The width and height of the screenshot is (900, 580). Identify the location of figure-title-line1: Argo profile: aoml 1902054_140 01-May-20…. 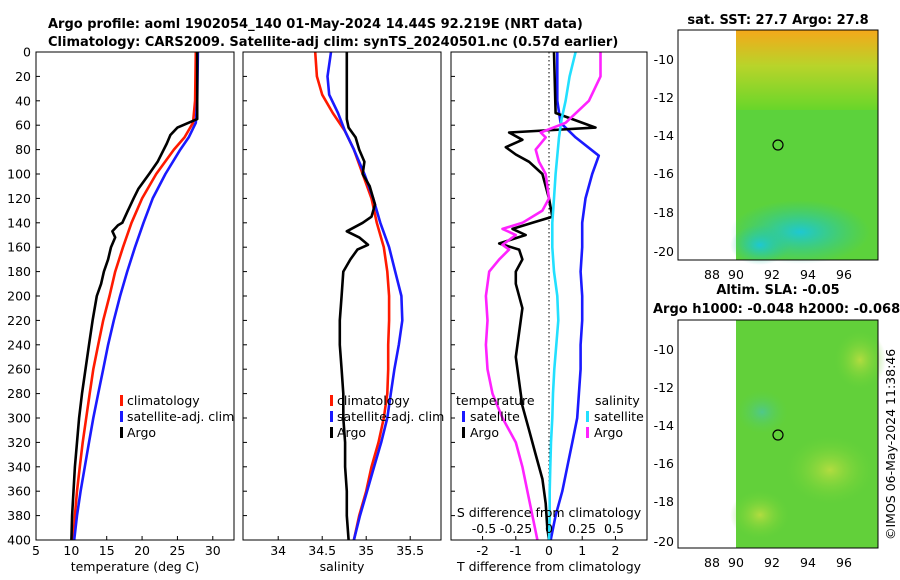
(315, 24).